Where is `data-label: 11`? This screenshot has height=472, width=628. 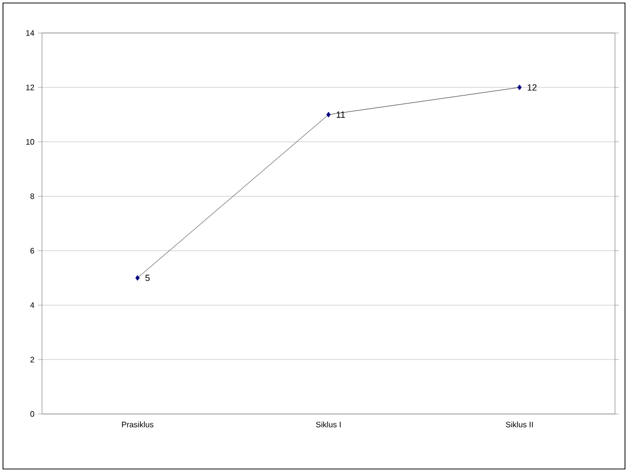 data-label: 11 is located at coordinates (340, 115).